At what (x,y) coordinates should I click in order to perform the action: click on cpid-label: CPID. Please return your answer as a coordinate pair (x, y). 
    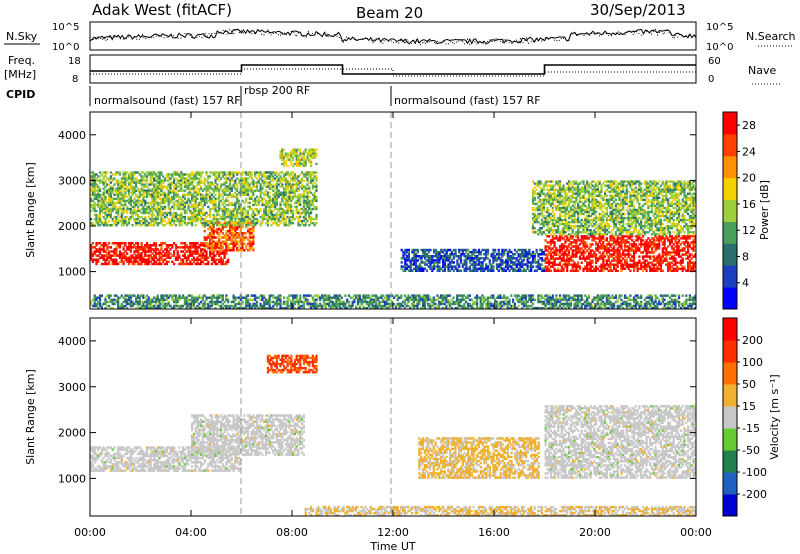
    Looking at the image, I should click on (20, 94).